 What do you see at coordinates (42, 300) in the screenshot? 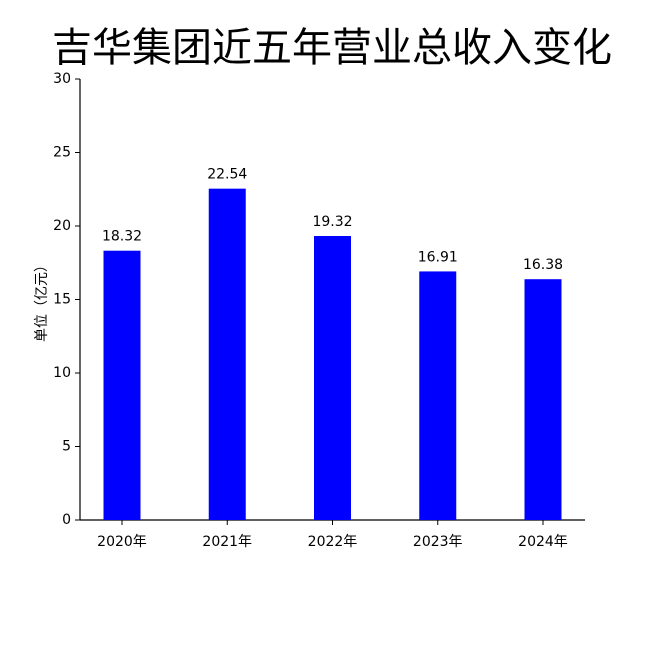
I see `y-axis-label: 单位（亿元）` at bounding box center [42, 300].